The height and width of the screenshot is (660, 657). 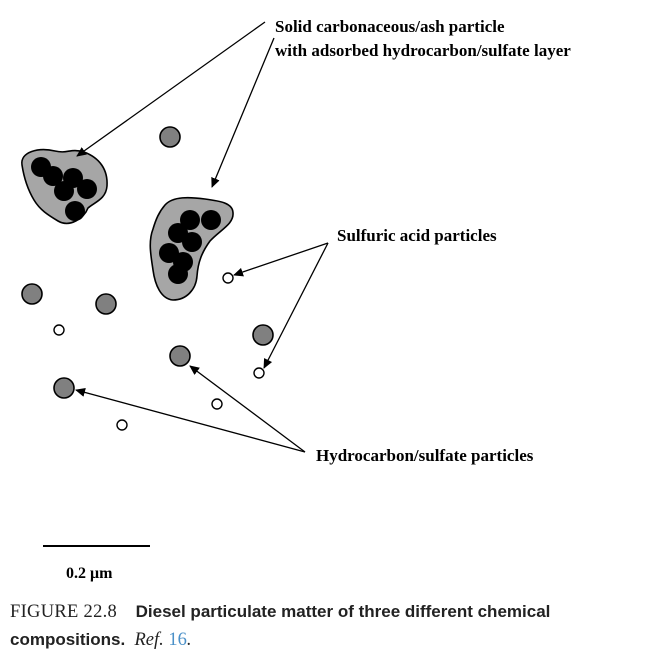 What do you see at coordinates (96, 563) in the screenshot?
I see `scale-bar: 0.2 μm` at bounding box center [96, 563].